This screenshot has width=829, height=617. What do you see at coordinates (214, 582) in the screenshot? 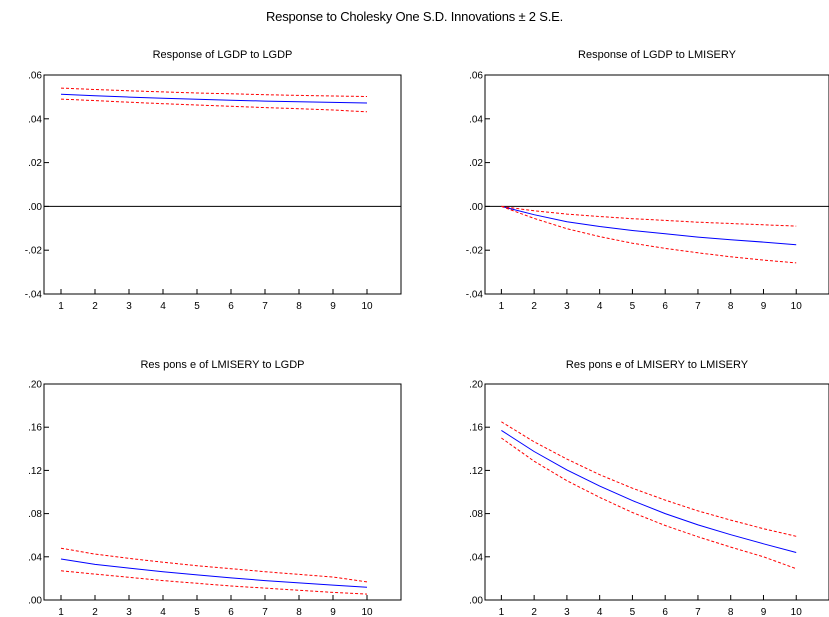
I see `panel-3-lower-line` at bounding box center [214, 582].